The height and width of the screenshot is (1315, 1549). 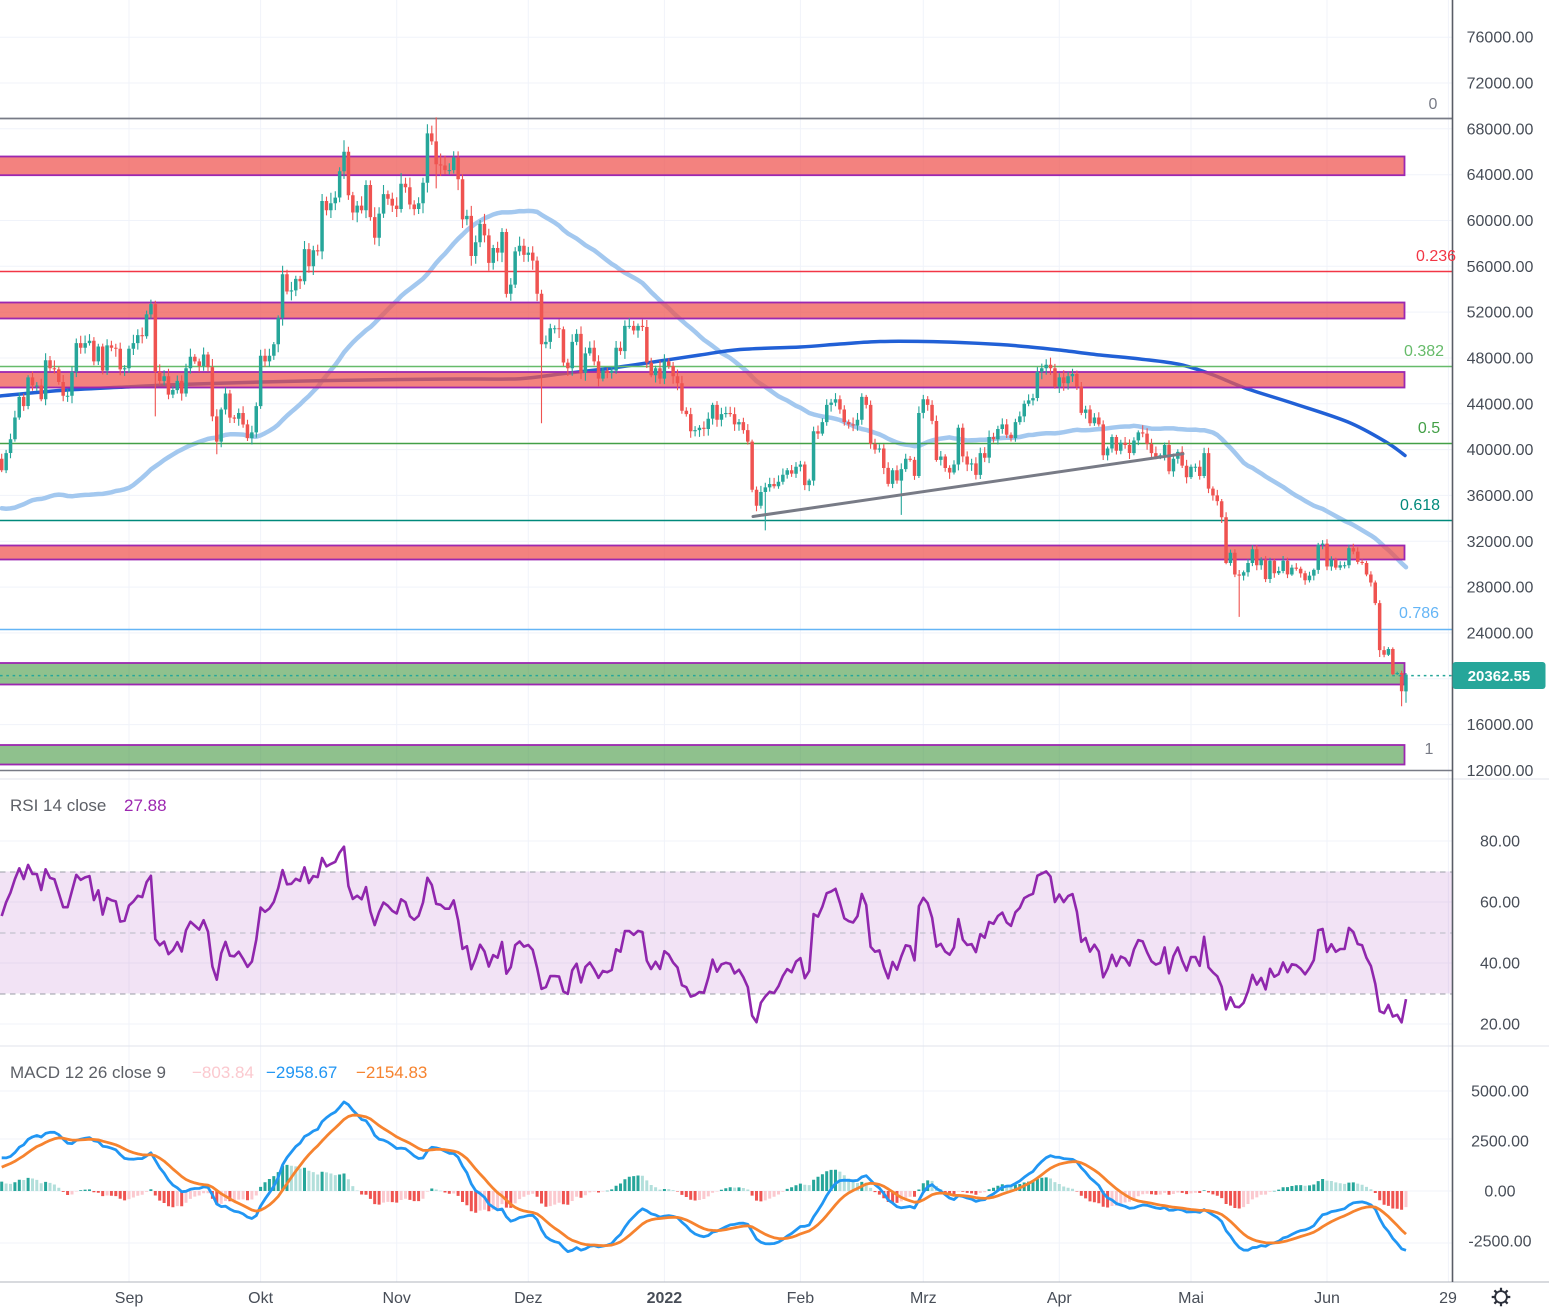 What do you see at coordinates (391, 1072) in the screenshot?
I see `svg-text: −2154.83` at bounding box center [391, 1072].